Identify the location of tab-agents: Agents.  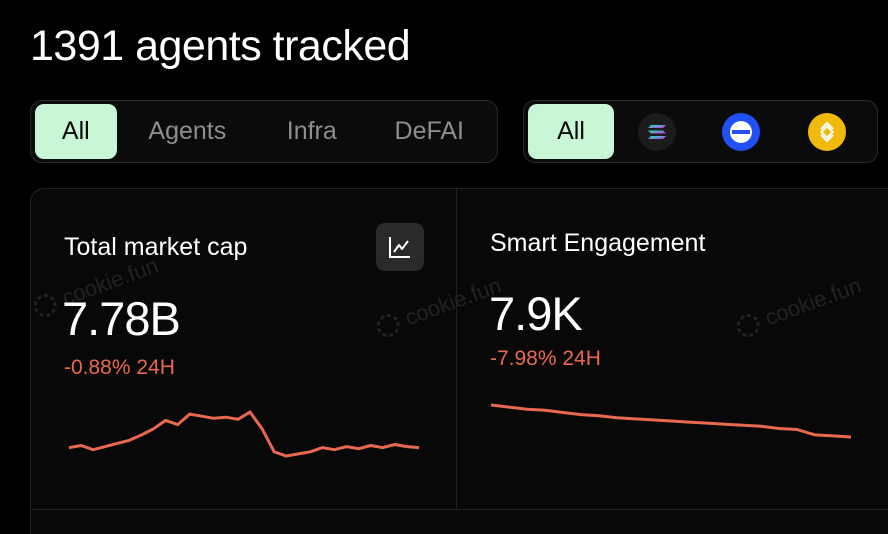
(187, 131).